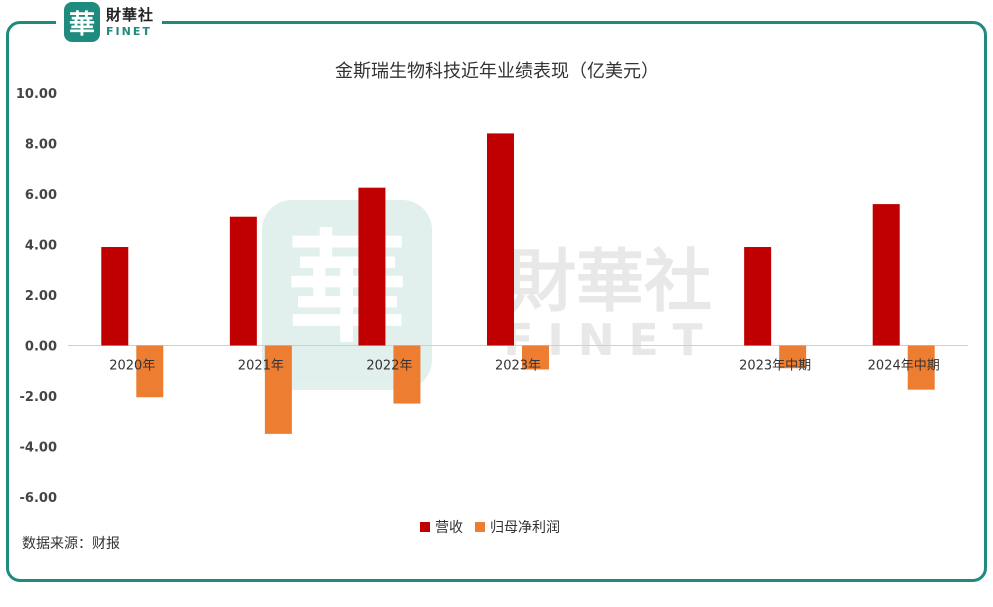  Describe the element at coordinates (425, 527) in the screenshot. I see `legend-swatch-revenue` at that location.